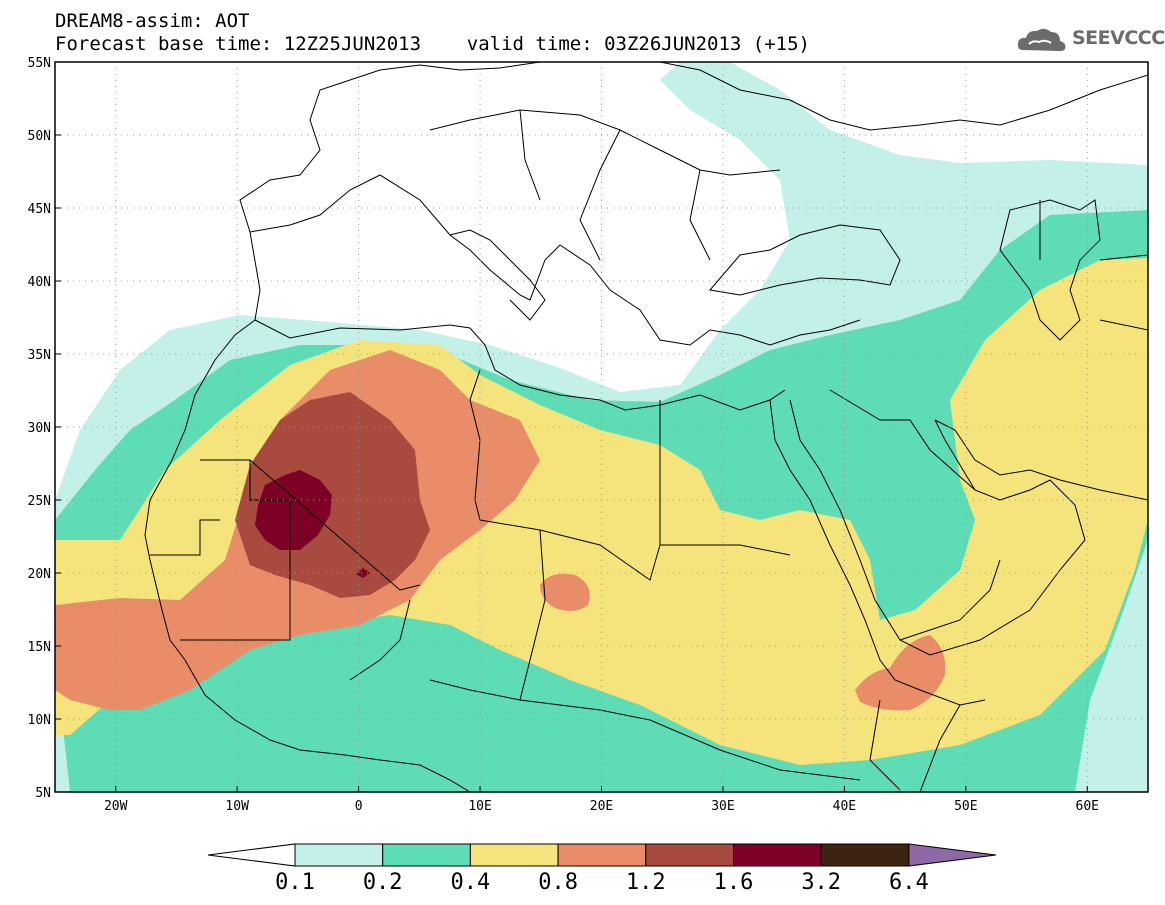 This screenshot has height=905, width=1165. What do you see at coordinates (915, 745) in the screenshot?
I see `border-east-africa` at bounding box center [915, 745].